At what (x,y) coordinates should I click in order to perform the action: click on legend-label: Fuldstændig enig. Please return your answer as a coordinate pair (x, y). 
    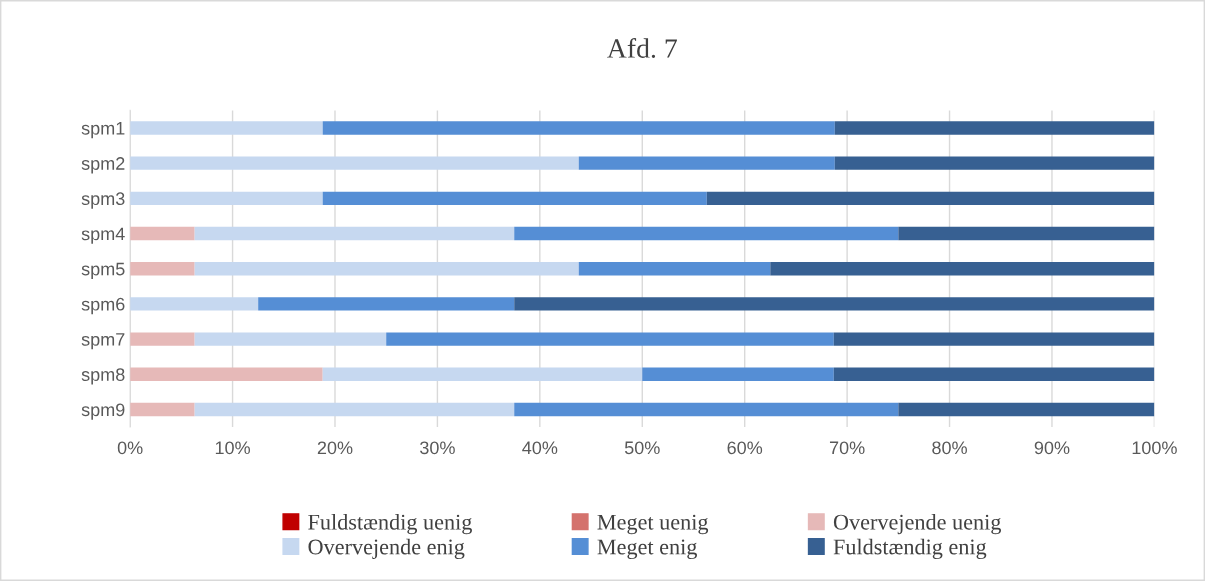
    Looking at the image, I should click on (910, 549).